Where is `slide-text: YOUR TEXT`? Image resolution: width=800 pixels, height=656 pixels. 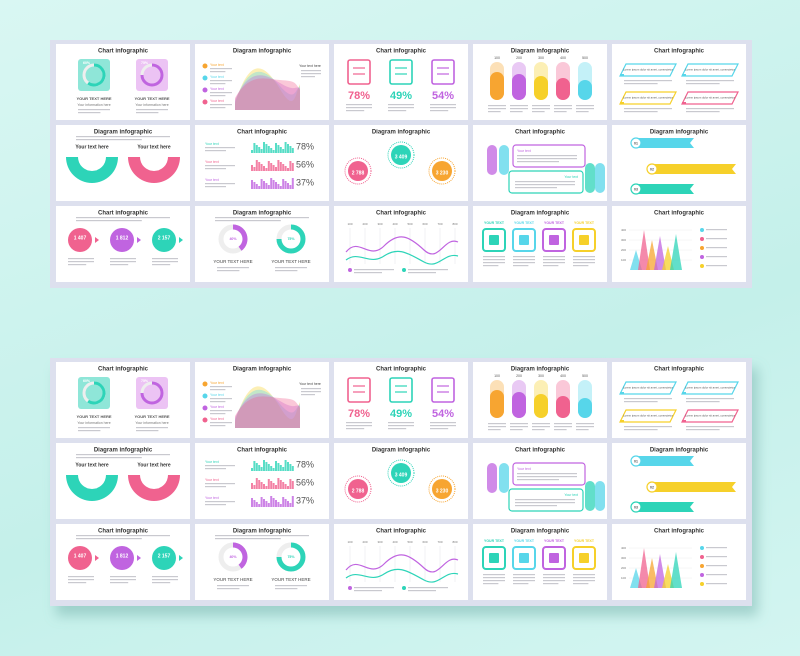 slide-text: YOUR TEXT is located at coordinates (524, 541).